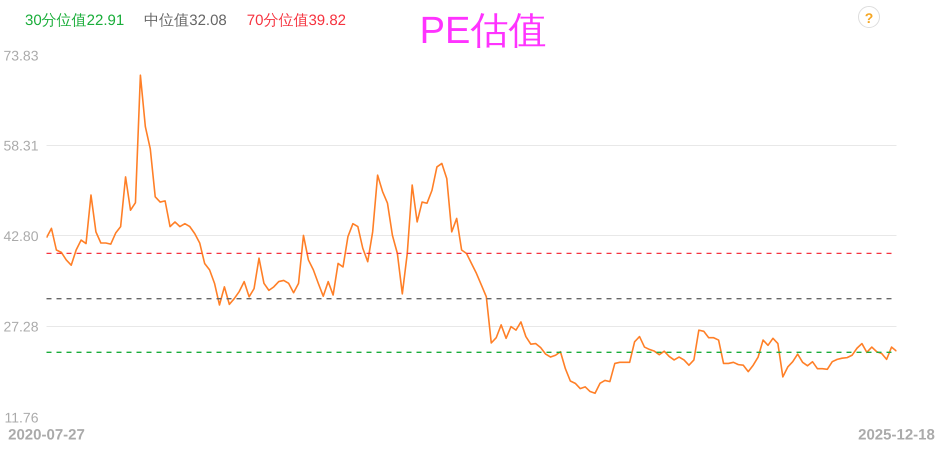 The height and width of the screenshot is (475, 935). Describe the element at coordinates (21, 418) in the screenshot. I see `y-tick-label: 11.76` at that location.